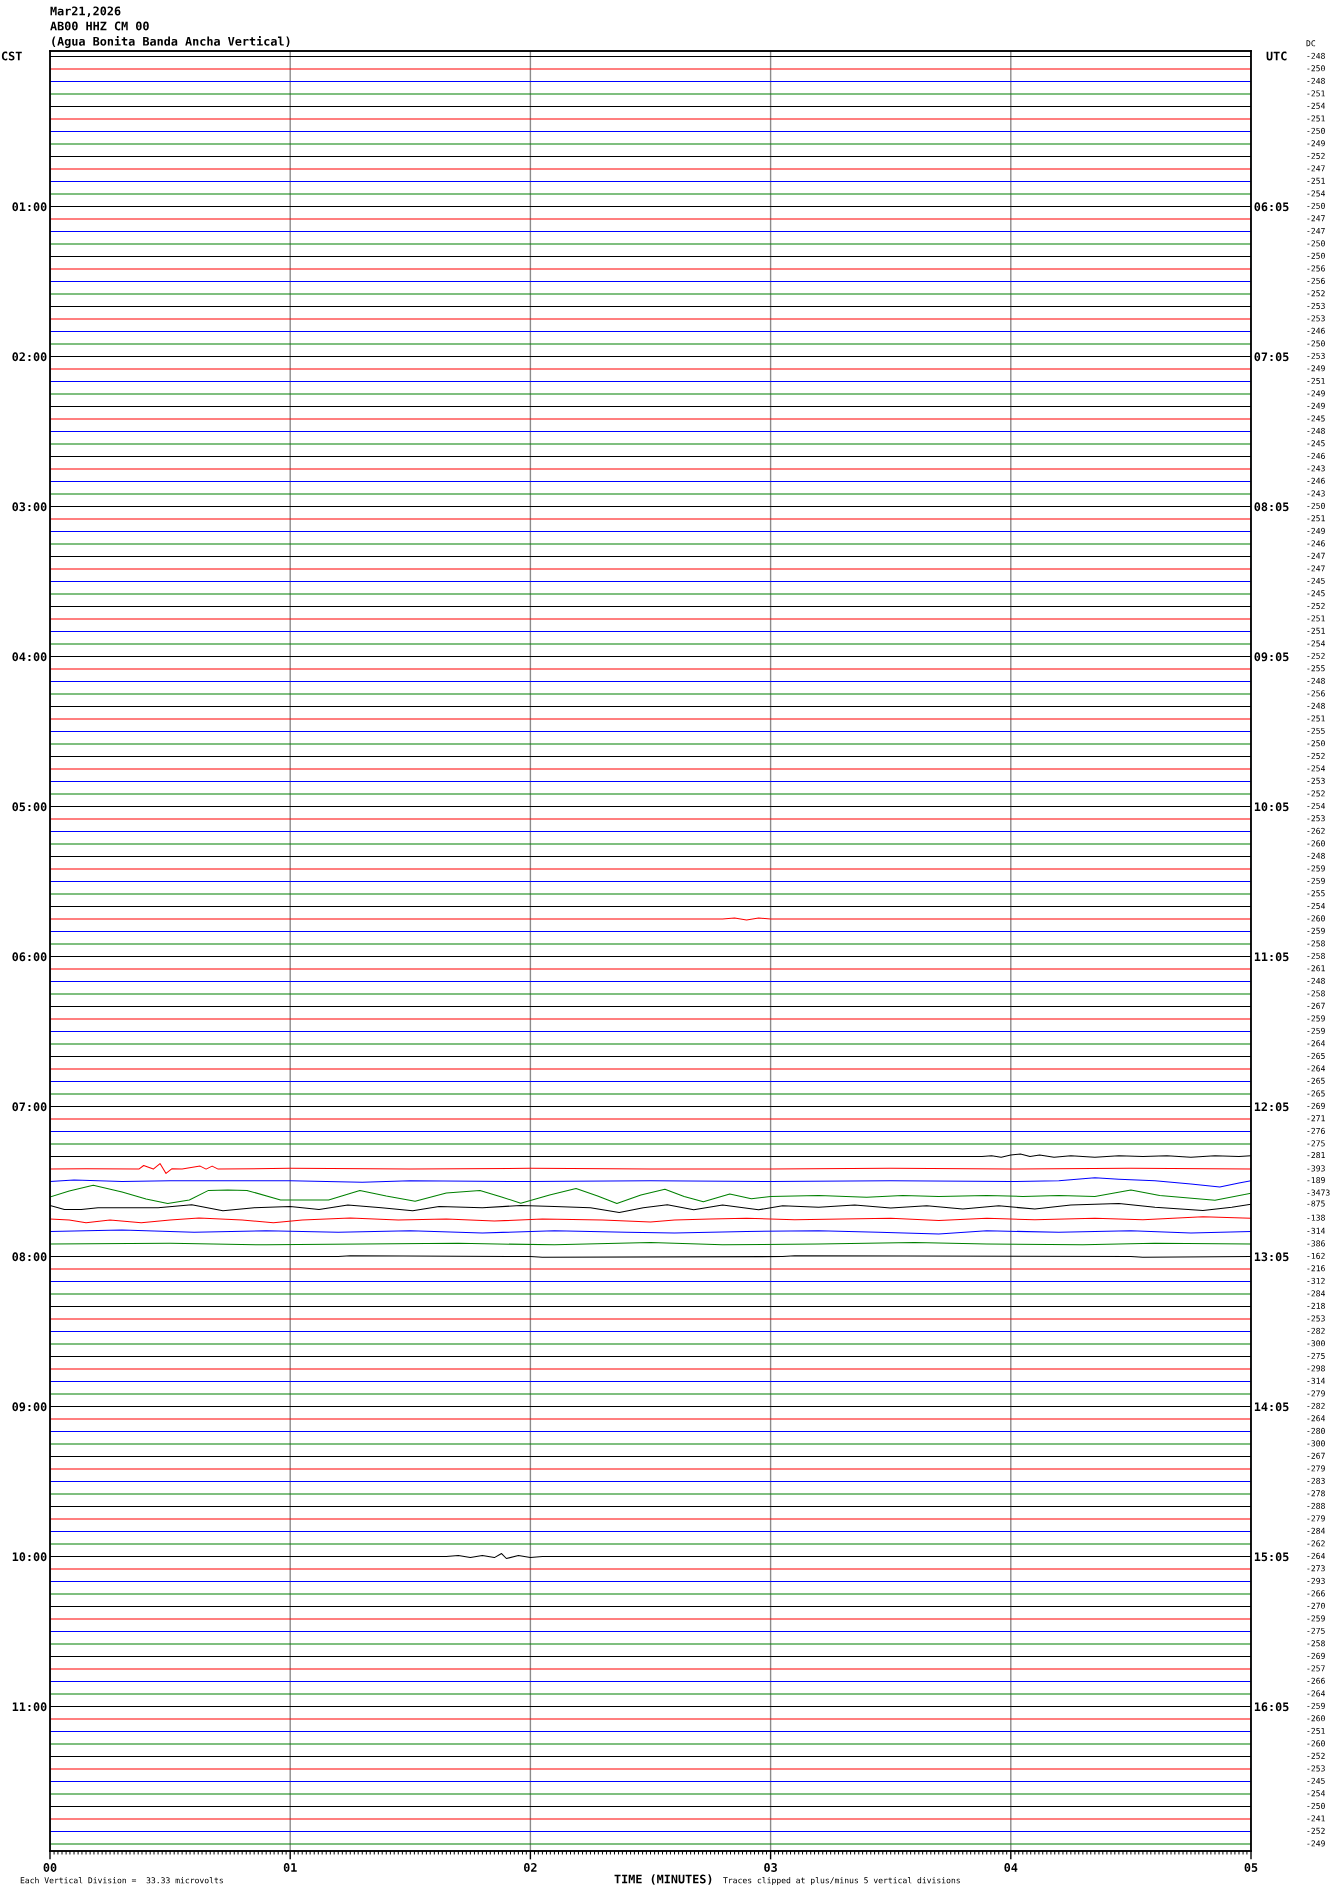 This screenshot has height=1894, width=1330. Describe the element at coordinates (663, 1879) in the screenshot. I see `x-axis-title: TIME (MINUTES)` at that location.